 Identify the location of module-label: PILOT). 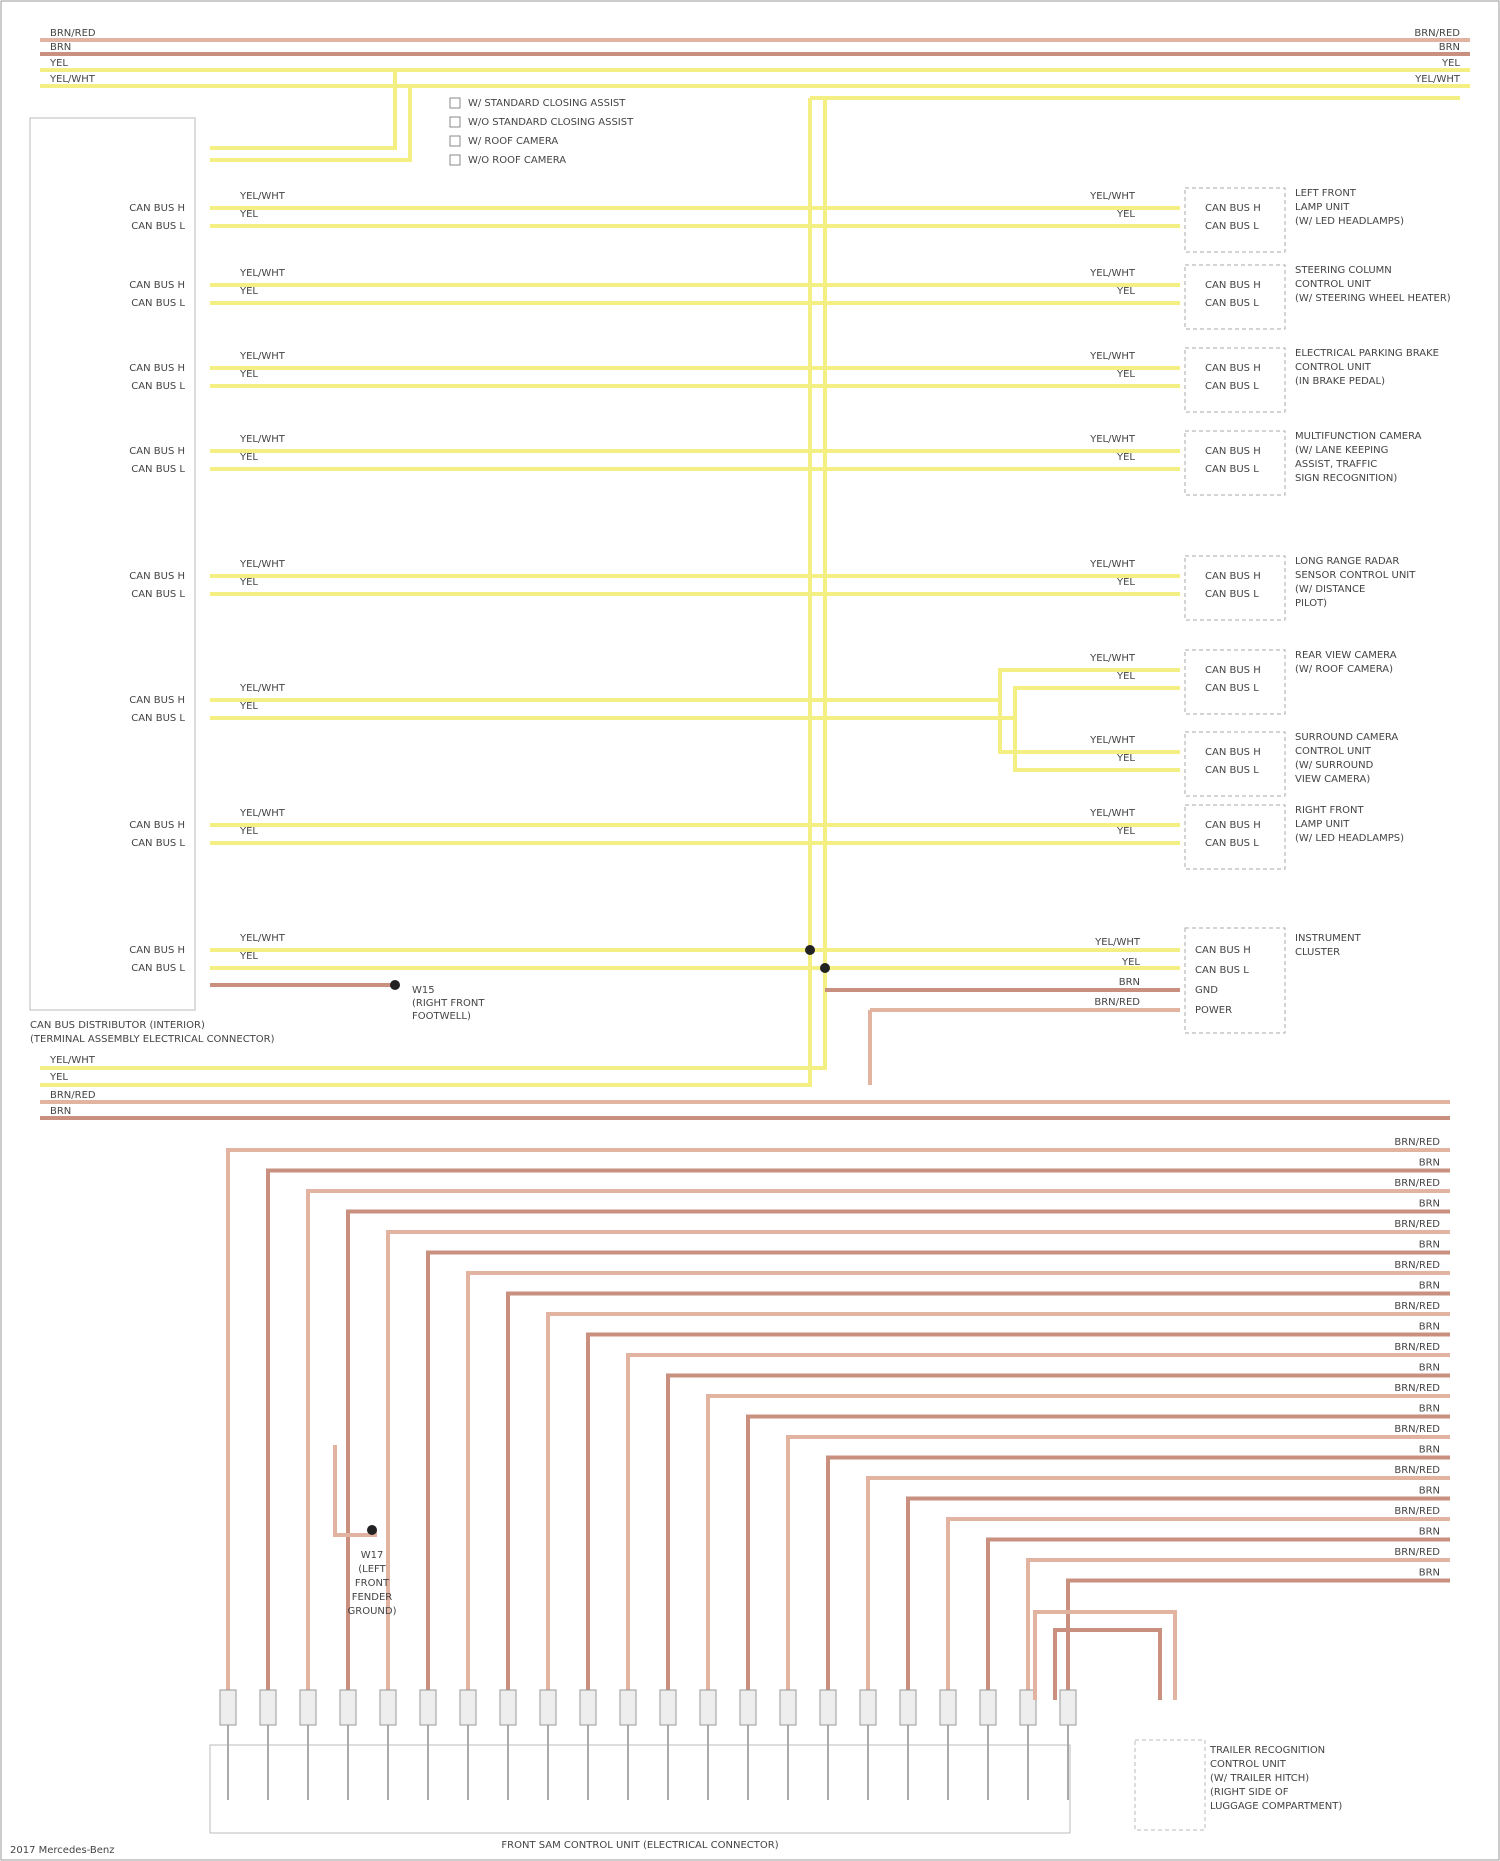
(1311, 603).